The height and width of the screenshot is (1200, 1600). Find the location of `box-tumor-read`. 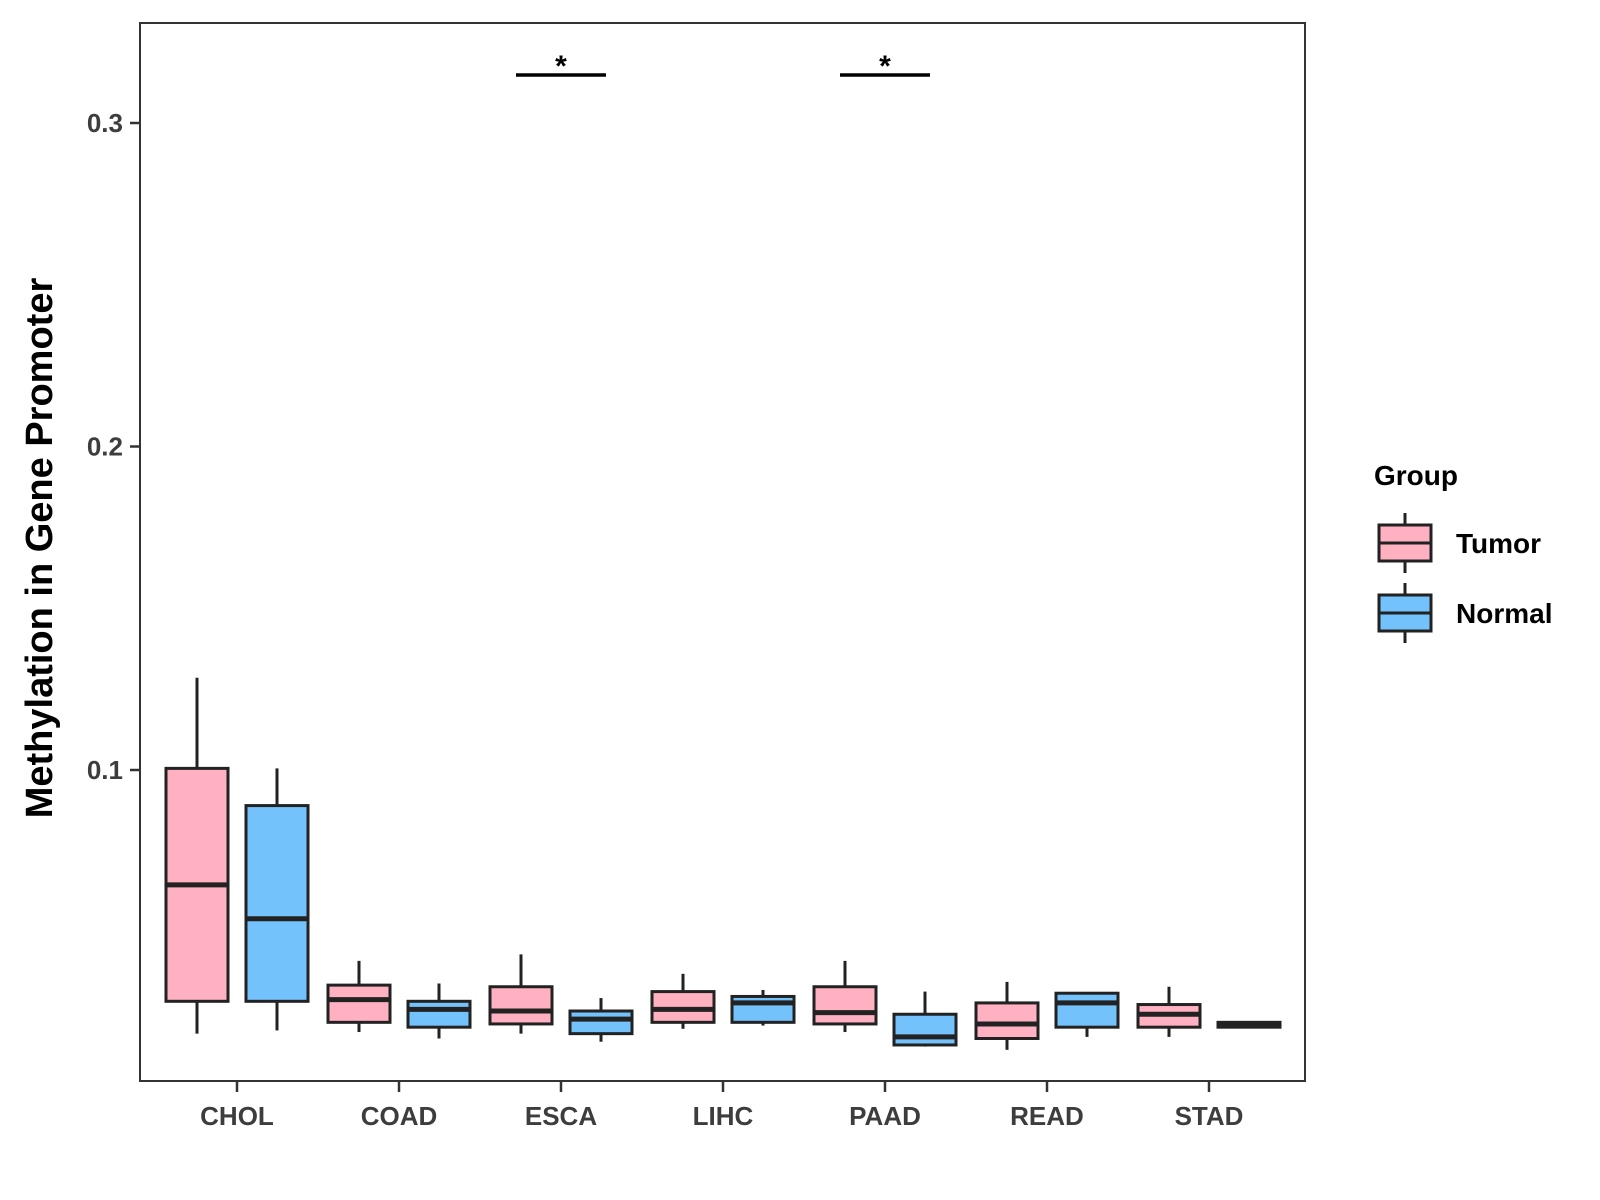

box-tumor-read is located at coordinates (1007, 1015).